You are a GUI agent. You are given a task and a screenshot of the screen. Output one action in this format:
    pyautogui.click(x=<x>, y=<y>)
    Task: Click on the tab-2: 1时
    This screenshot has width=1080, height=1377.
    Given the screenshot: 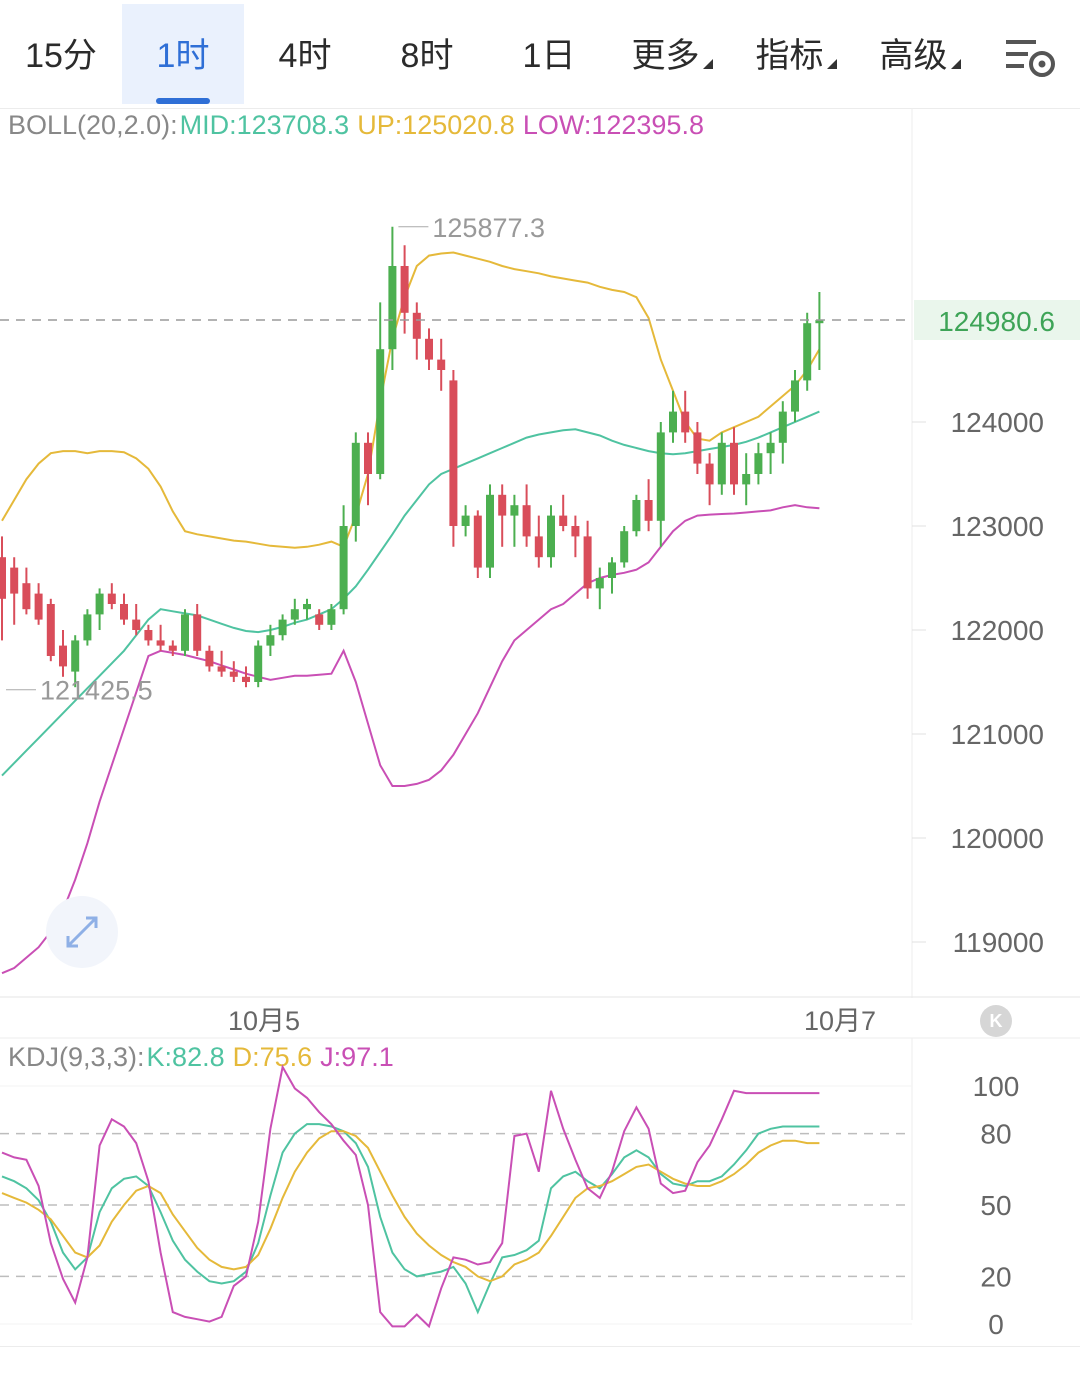 What is the action you would take?
    pyautogui.click(x=183, y=54)
    